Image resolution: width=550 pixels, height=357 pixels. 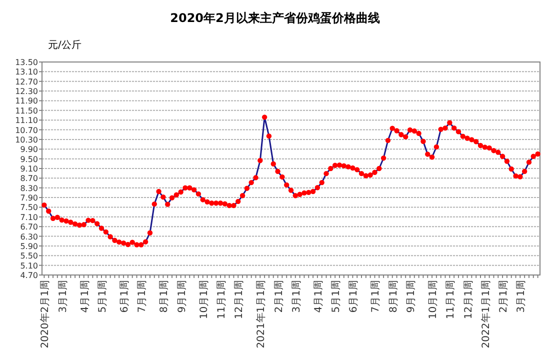 I want to click on y-tick-label: 13.10, so click(x=26, y=72).